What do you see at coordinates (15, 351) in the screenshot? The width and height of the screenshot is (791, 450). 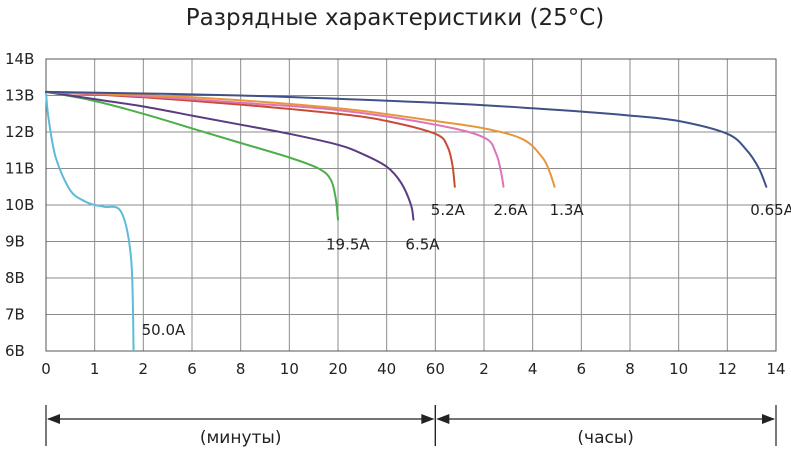 I see `y-tick-label: 6В` at bounding box center [15, 351].